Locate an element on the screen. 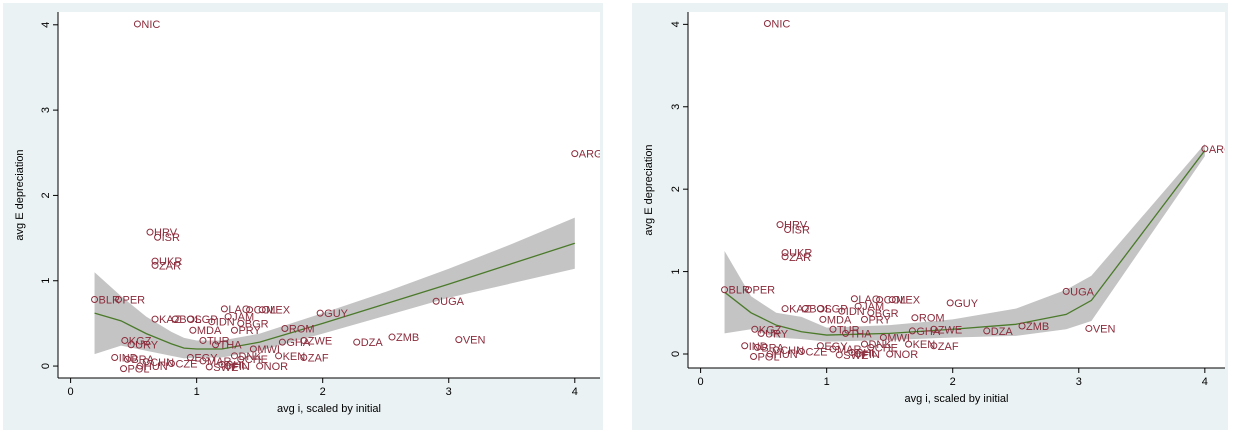 The image size is (1233, 440). point-label: LAO is located at coordinates (869, 300).